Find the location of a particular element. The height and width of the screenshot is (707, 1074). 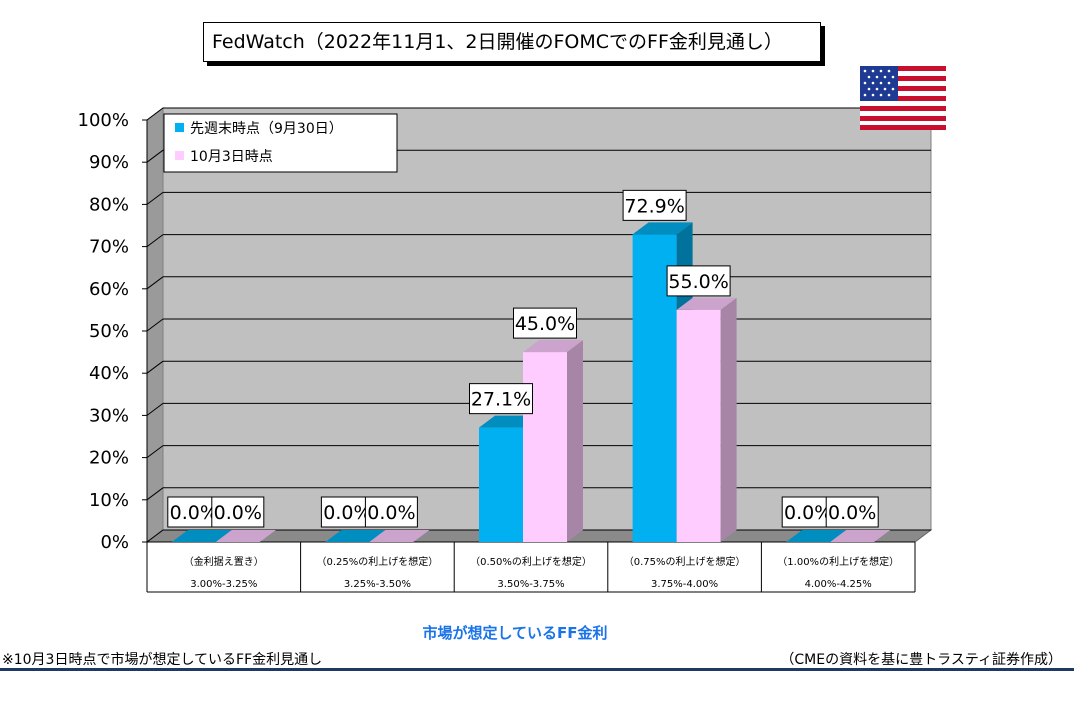

svg-text: 55.0% is located at coordinates (698, 282).